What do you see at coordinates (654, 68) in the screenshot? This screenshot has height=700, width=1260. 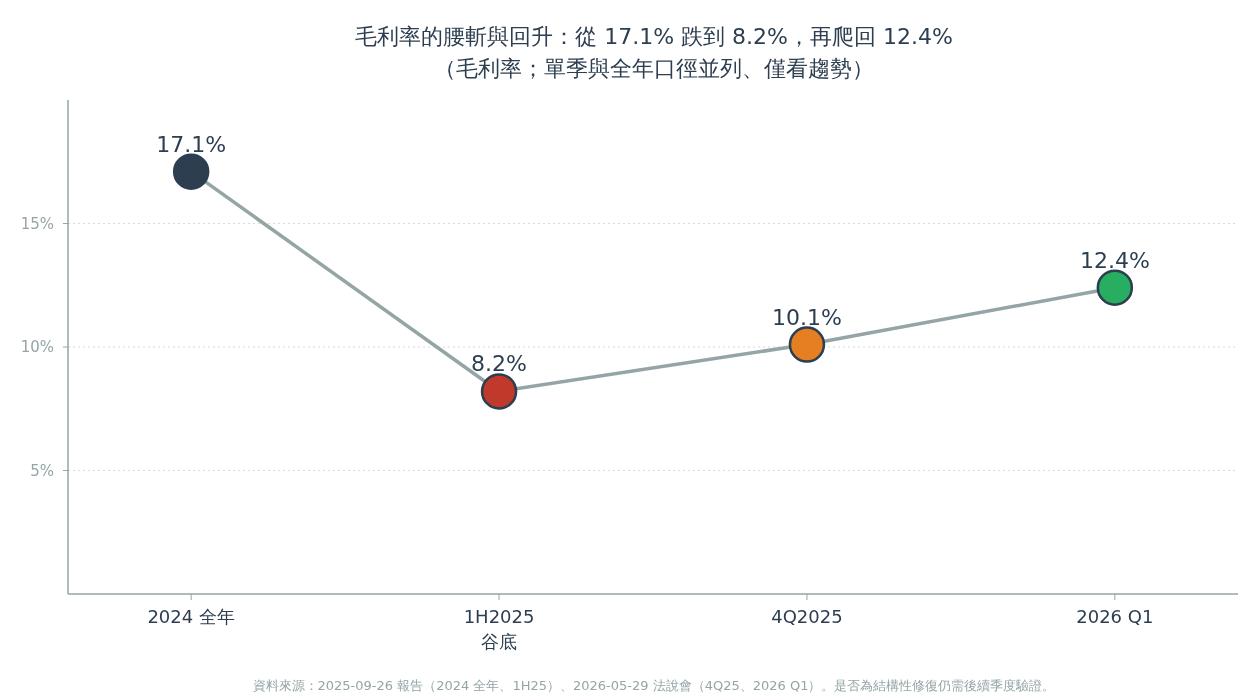 I see `chart-subtitle: （毛利率；單季與全年口徑並列、僅看趨勢）` at bounding box center [654, 68].